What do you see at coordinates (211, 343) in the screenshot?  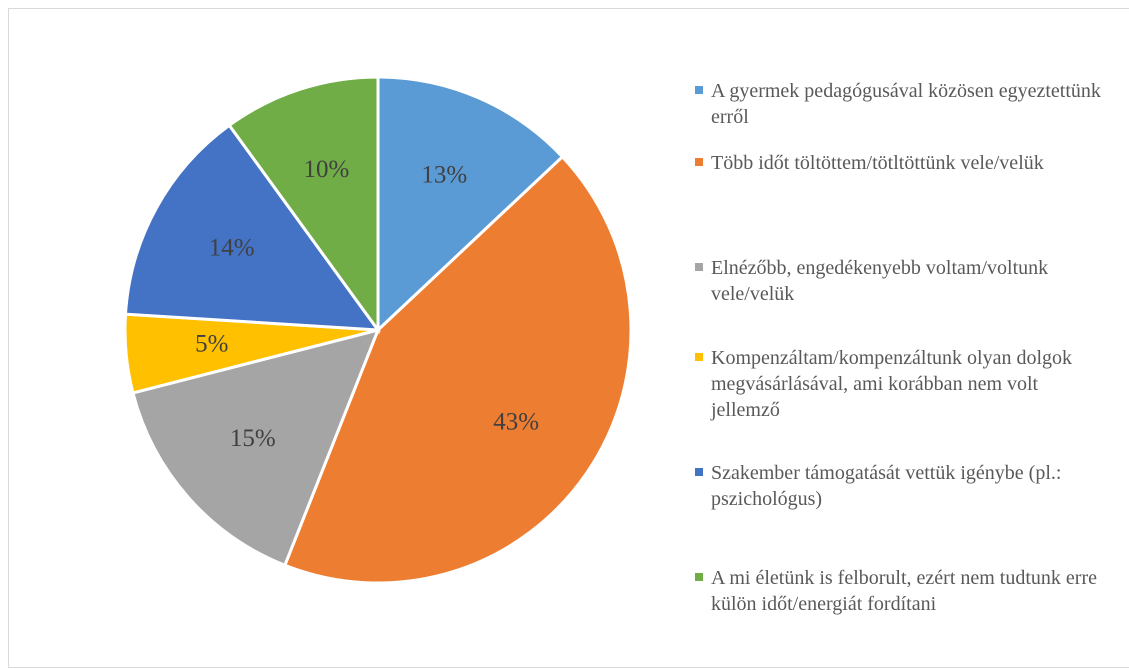 I see `data-label: 5%` at bounding box center [211, 343].